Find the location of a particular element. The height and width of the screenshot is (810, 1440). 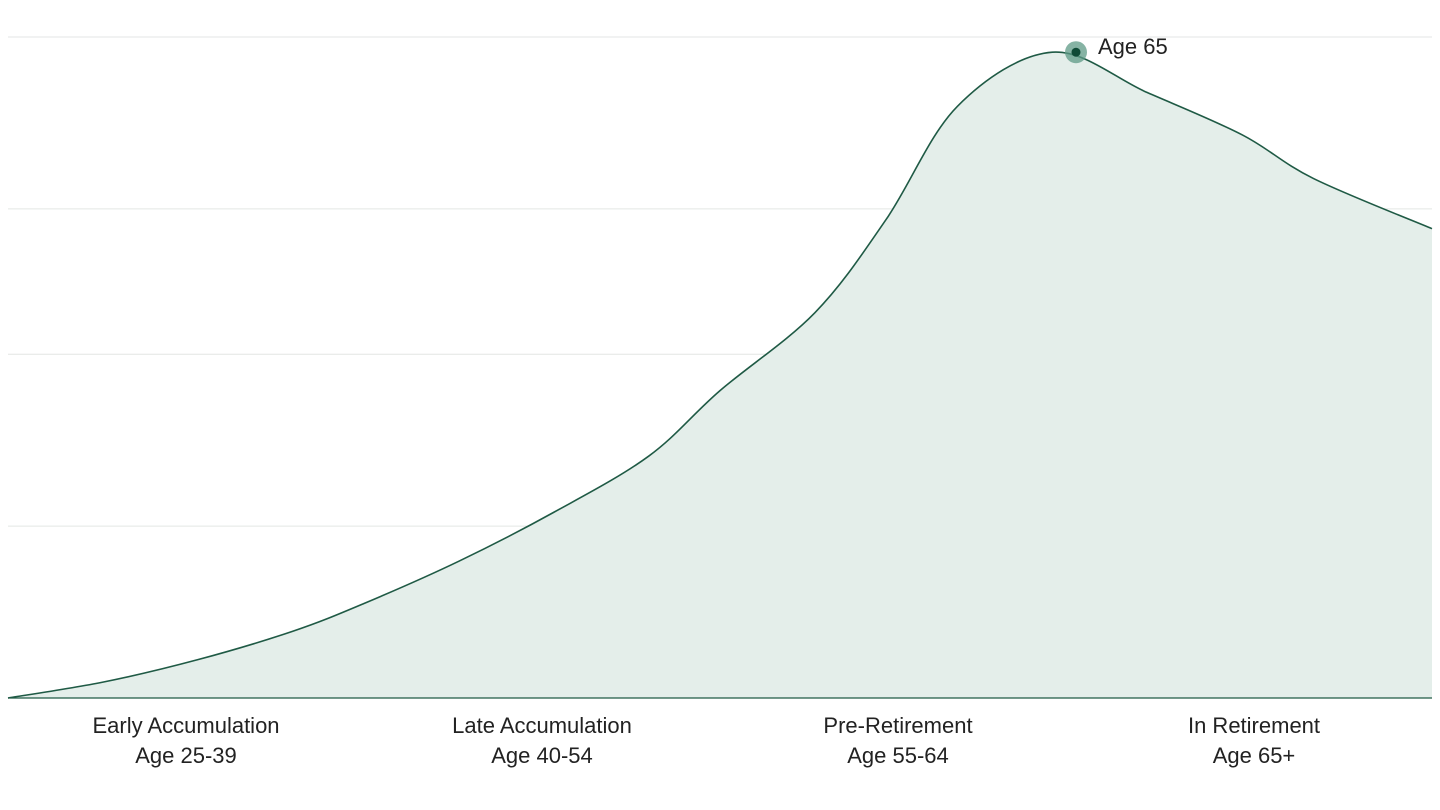

x-tick-label-phase-3: In Retirement is located at coordinates (1254, 725).